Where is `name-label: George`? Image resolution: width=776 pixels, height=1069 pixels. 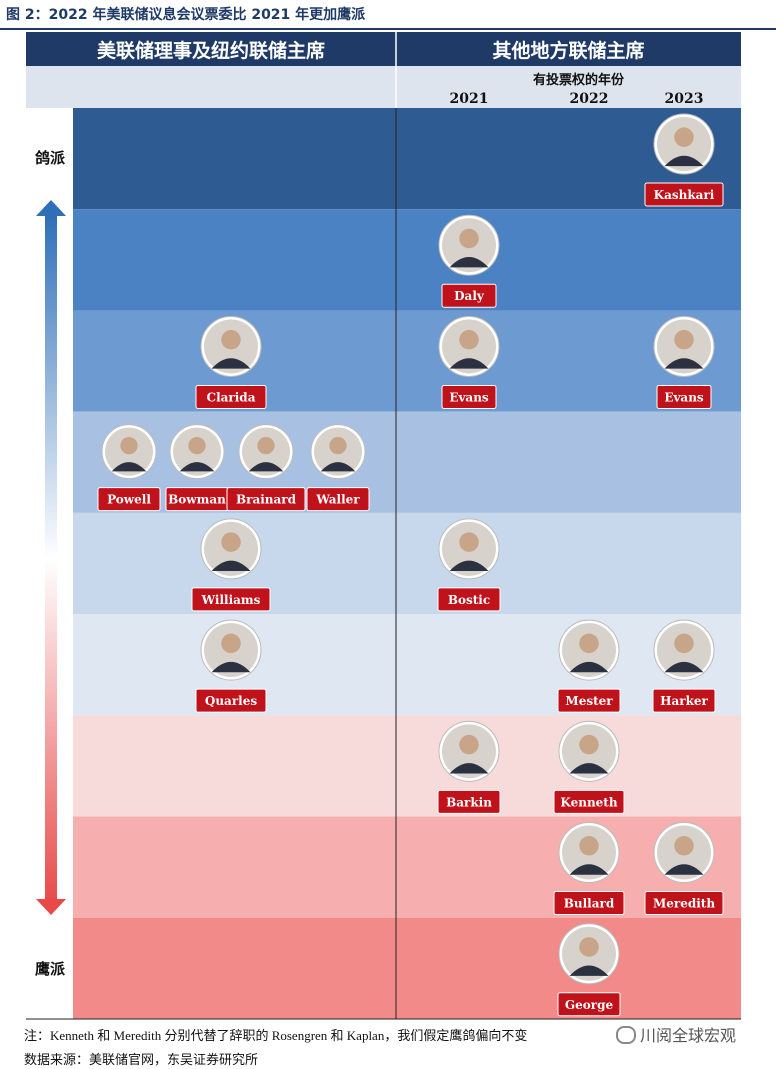 name-label: George is located at coordinates (589, 1005).